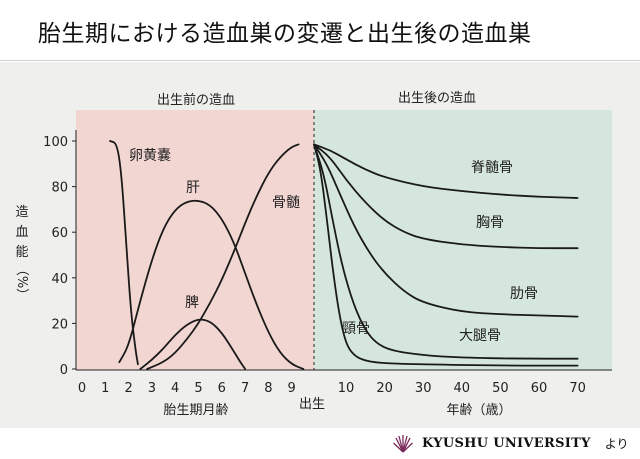 The height and width of the screenshot is (459, 640). Describe the element at coordinates (128, 388) in the screenshot. I see `x-tick-label-prenatal: 2` at that location.